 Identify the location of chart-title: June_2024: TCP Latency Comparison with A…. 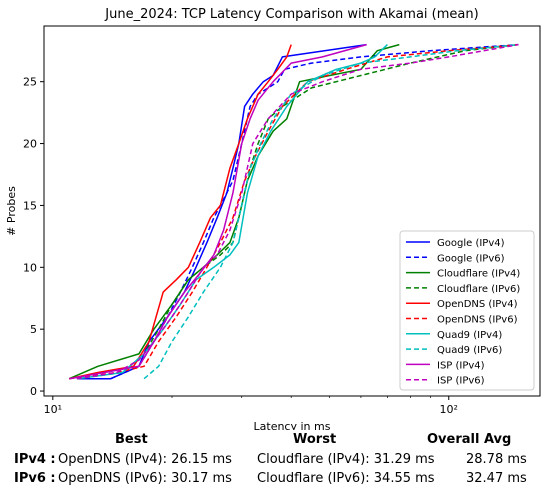
(291, 14).